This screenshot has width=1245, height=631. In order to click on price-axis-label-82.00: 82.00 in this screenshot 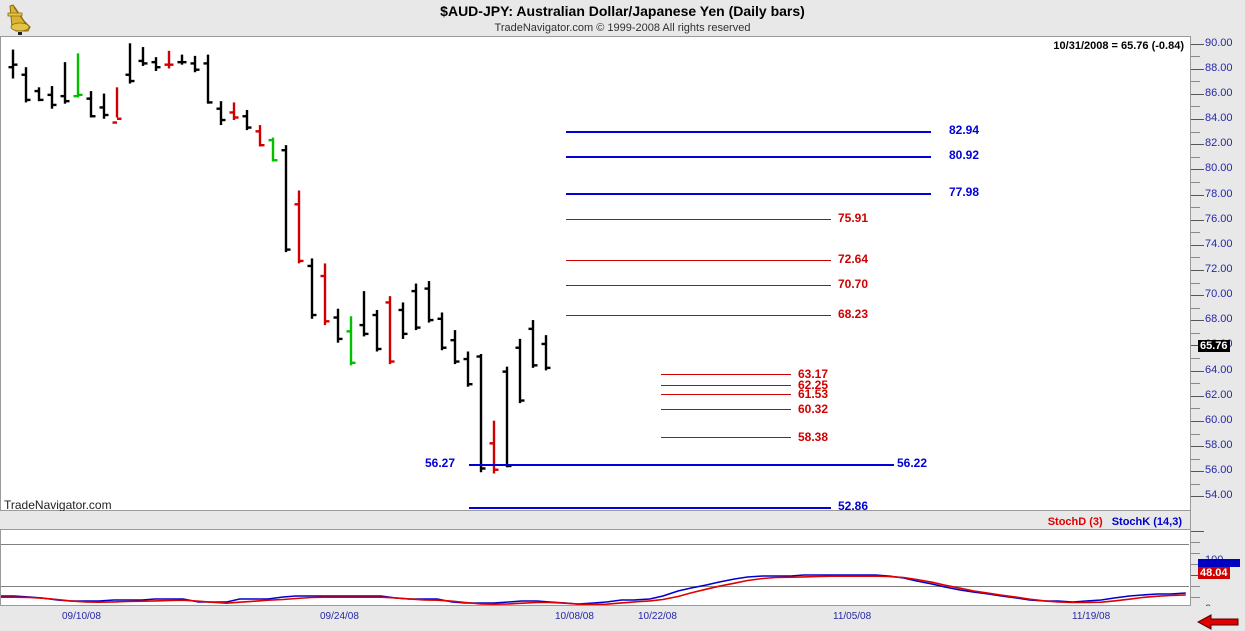, I will do `click(1219, 143)`.